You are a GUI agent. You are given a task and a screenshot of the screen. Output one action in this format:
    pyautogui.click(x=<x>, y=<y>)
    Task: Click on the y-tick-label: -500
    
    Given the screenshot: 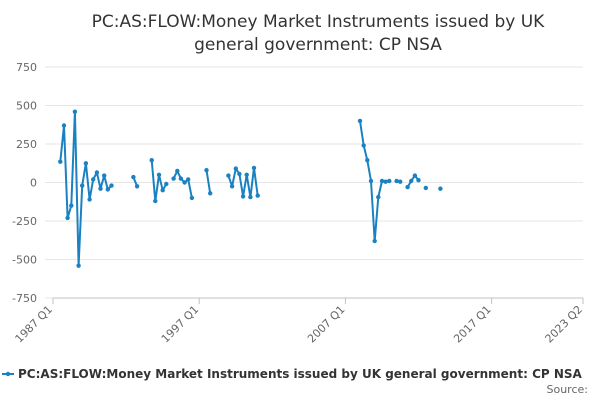 What is the action you would take?
    pyautogui.click(x=24, y=260)
    